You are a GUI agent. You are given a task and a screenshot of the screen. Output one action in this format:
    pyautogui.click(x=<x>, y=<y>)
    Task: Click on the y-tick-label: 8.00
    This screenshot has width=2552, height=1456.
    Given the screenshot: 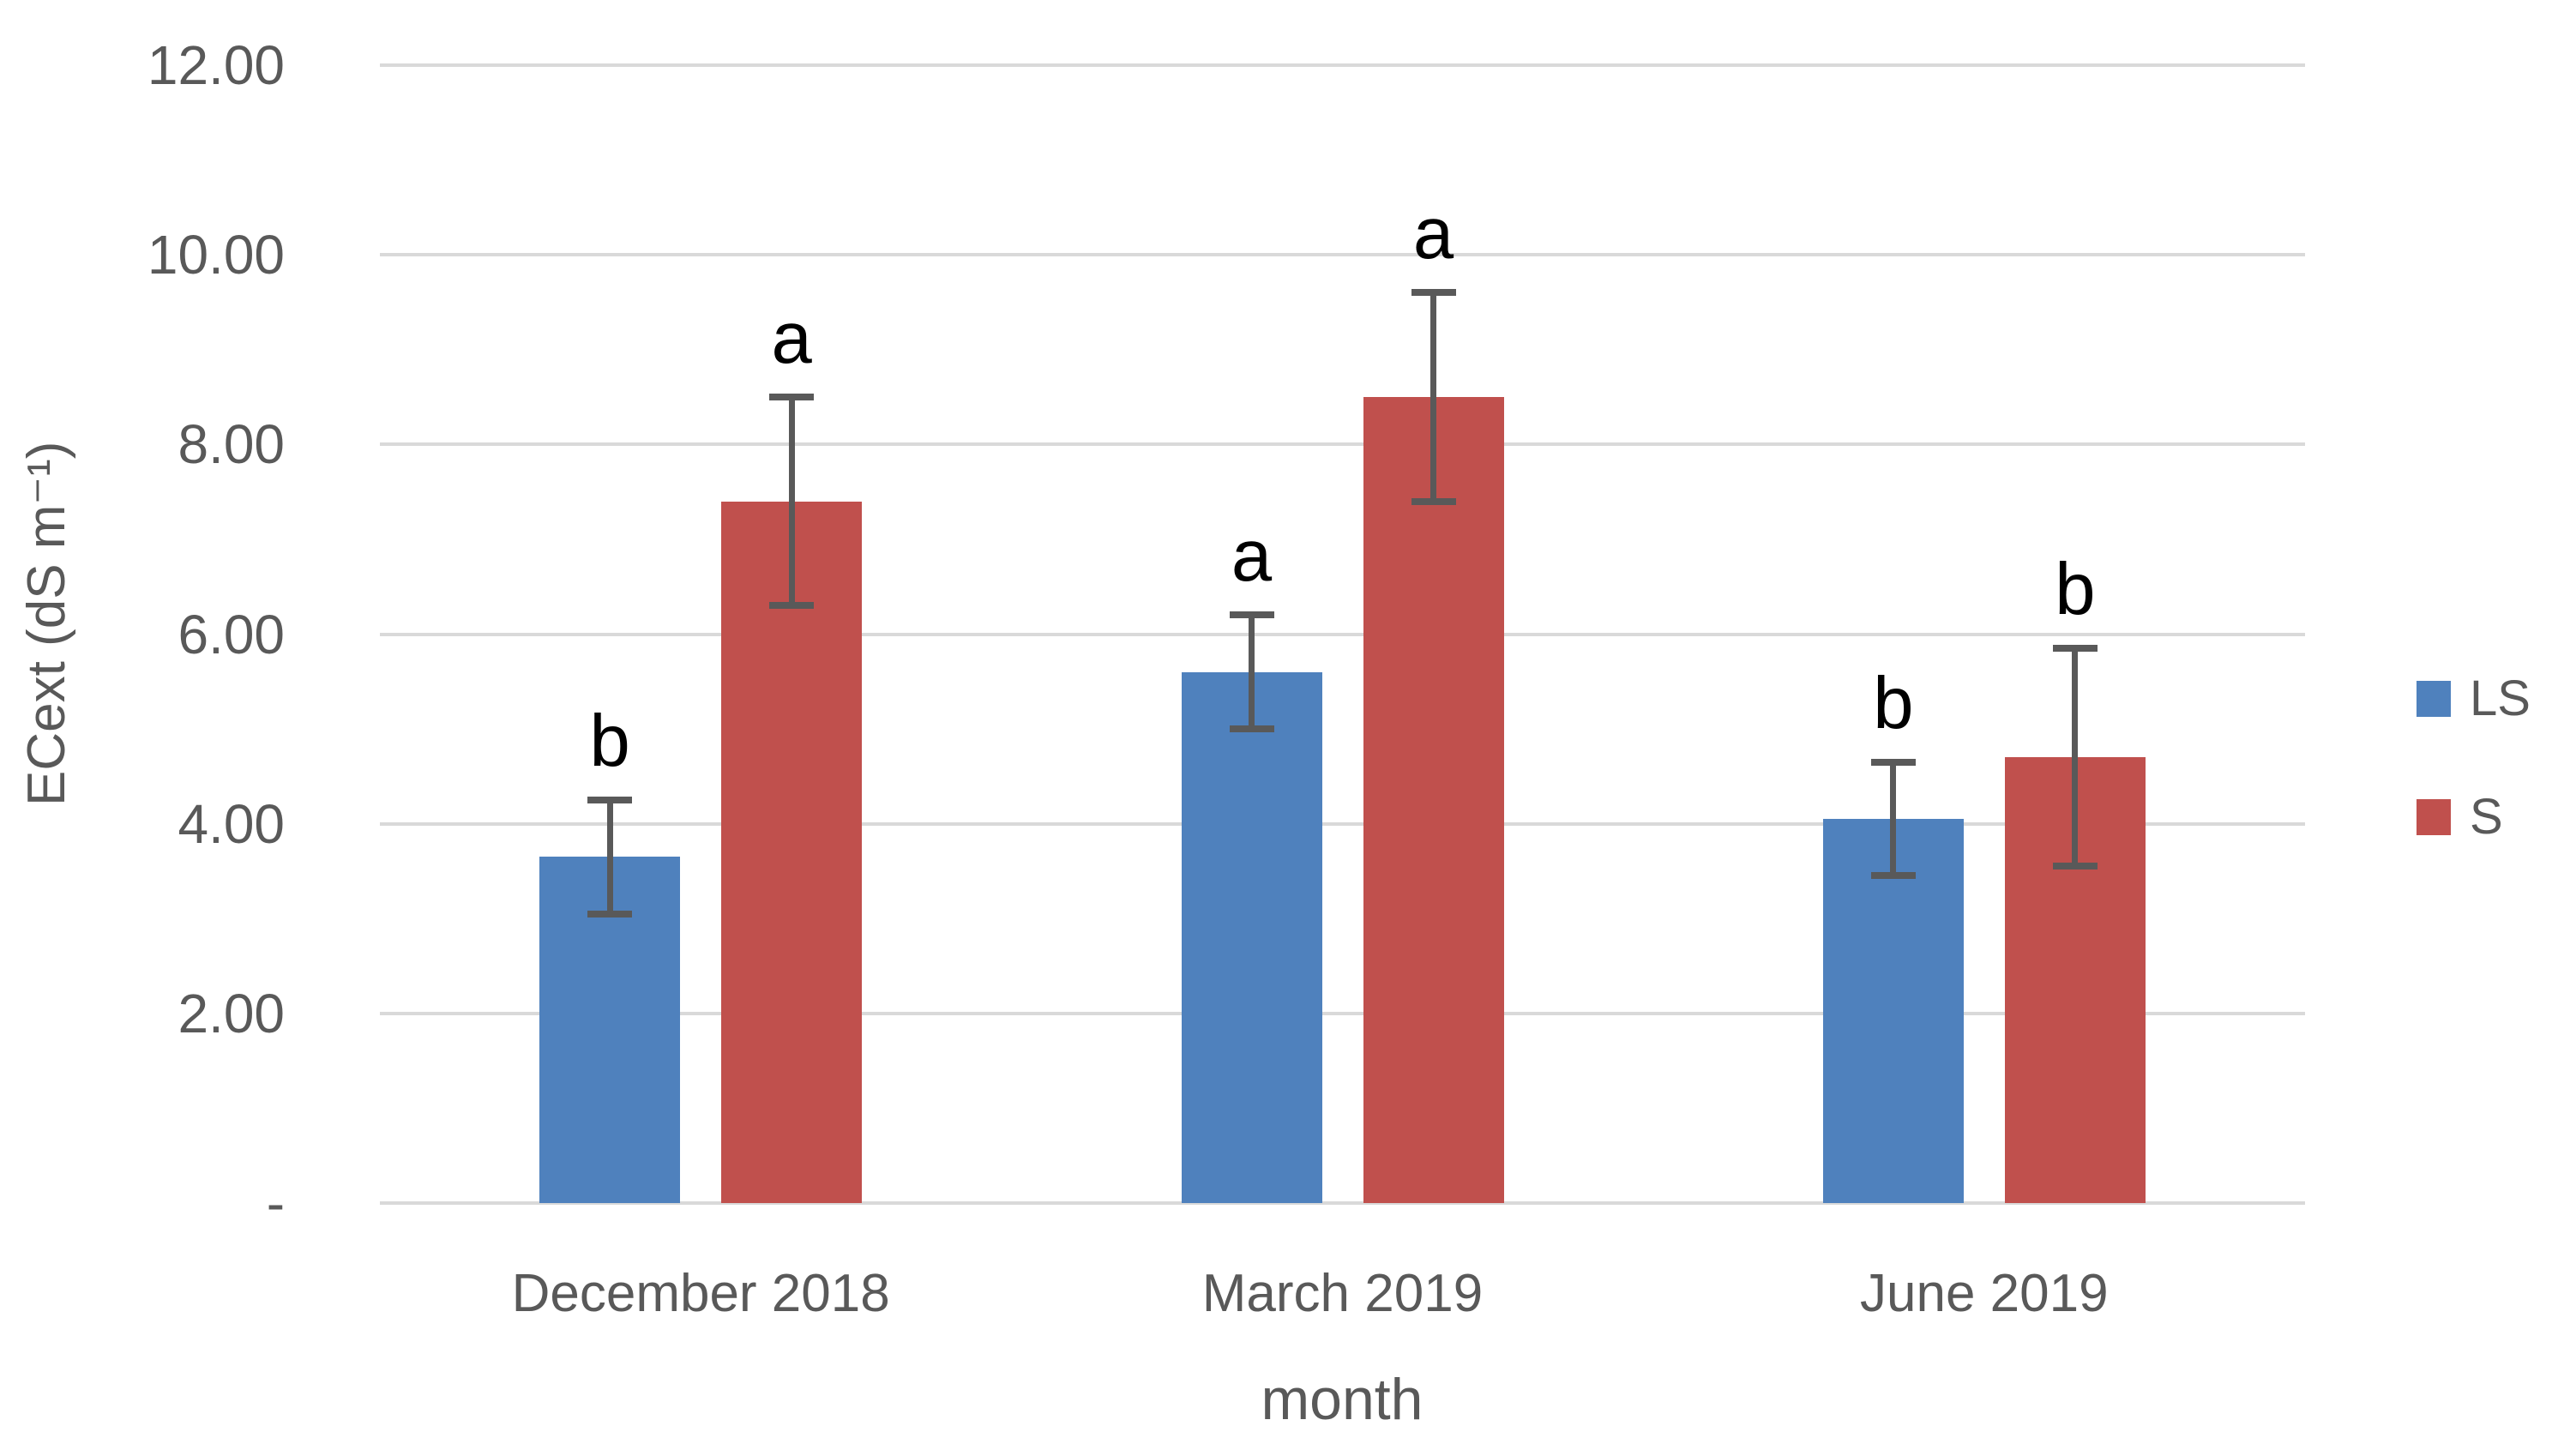 What is the action you would take?
    pyautogui.click(x=232, y=445)
    